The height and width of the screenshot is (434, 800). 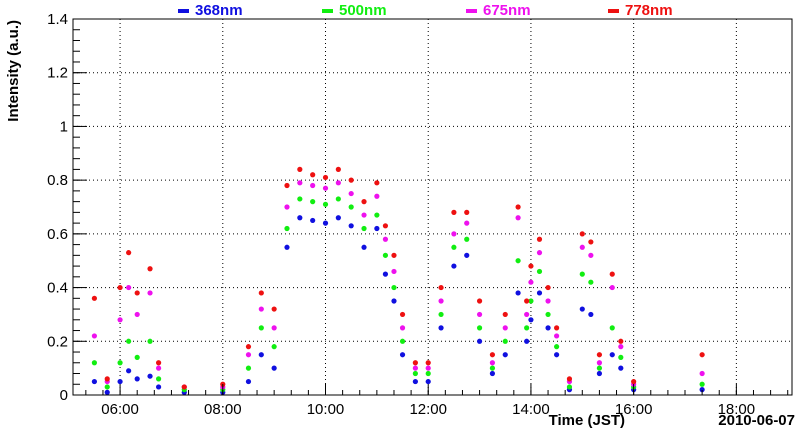 What do you see at coordinates (120, 409) in the screenshot?
I see `x-tick-label: 06:00` at bounding box center [120, 409].